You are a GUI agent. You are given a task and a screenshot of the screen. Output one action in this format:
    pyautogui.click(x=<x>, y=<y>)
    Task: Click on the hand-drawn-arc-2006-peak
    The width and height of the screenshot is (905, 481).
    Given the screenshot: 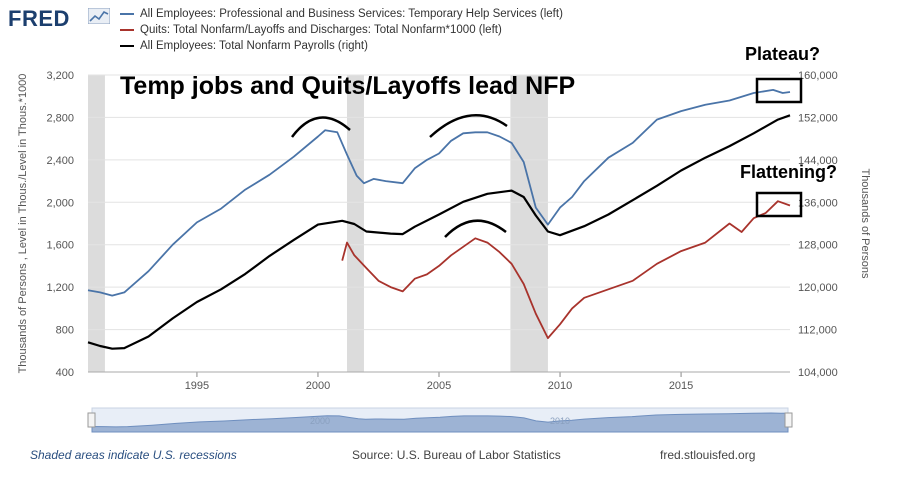 What is the action you would take?
    pyautogui.click(x=468, y=126)
    